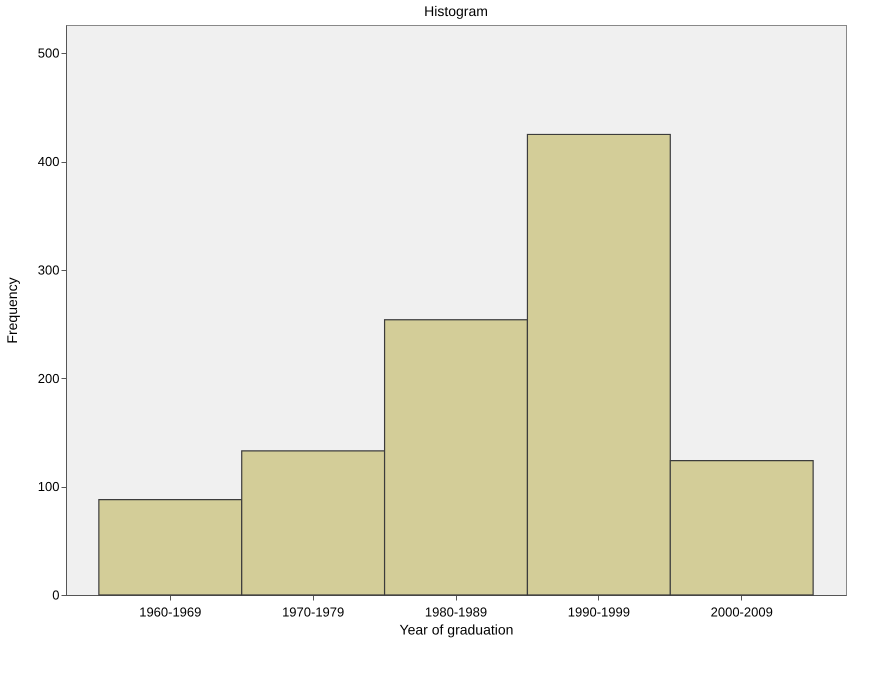 This screenshot has width=891, height=691. What do you see at coordinates (456, 11) in the screenshot?
I see `chart-title: Histogram` at bounding box center [456, 11].